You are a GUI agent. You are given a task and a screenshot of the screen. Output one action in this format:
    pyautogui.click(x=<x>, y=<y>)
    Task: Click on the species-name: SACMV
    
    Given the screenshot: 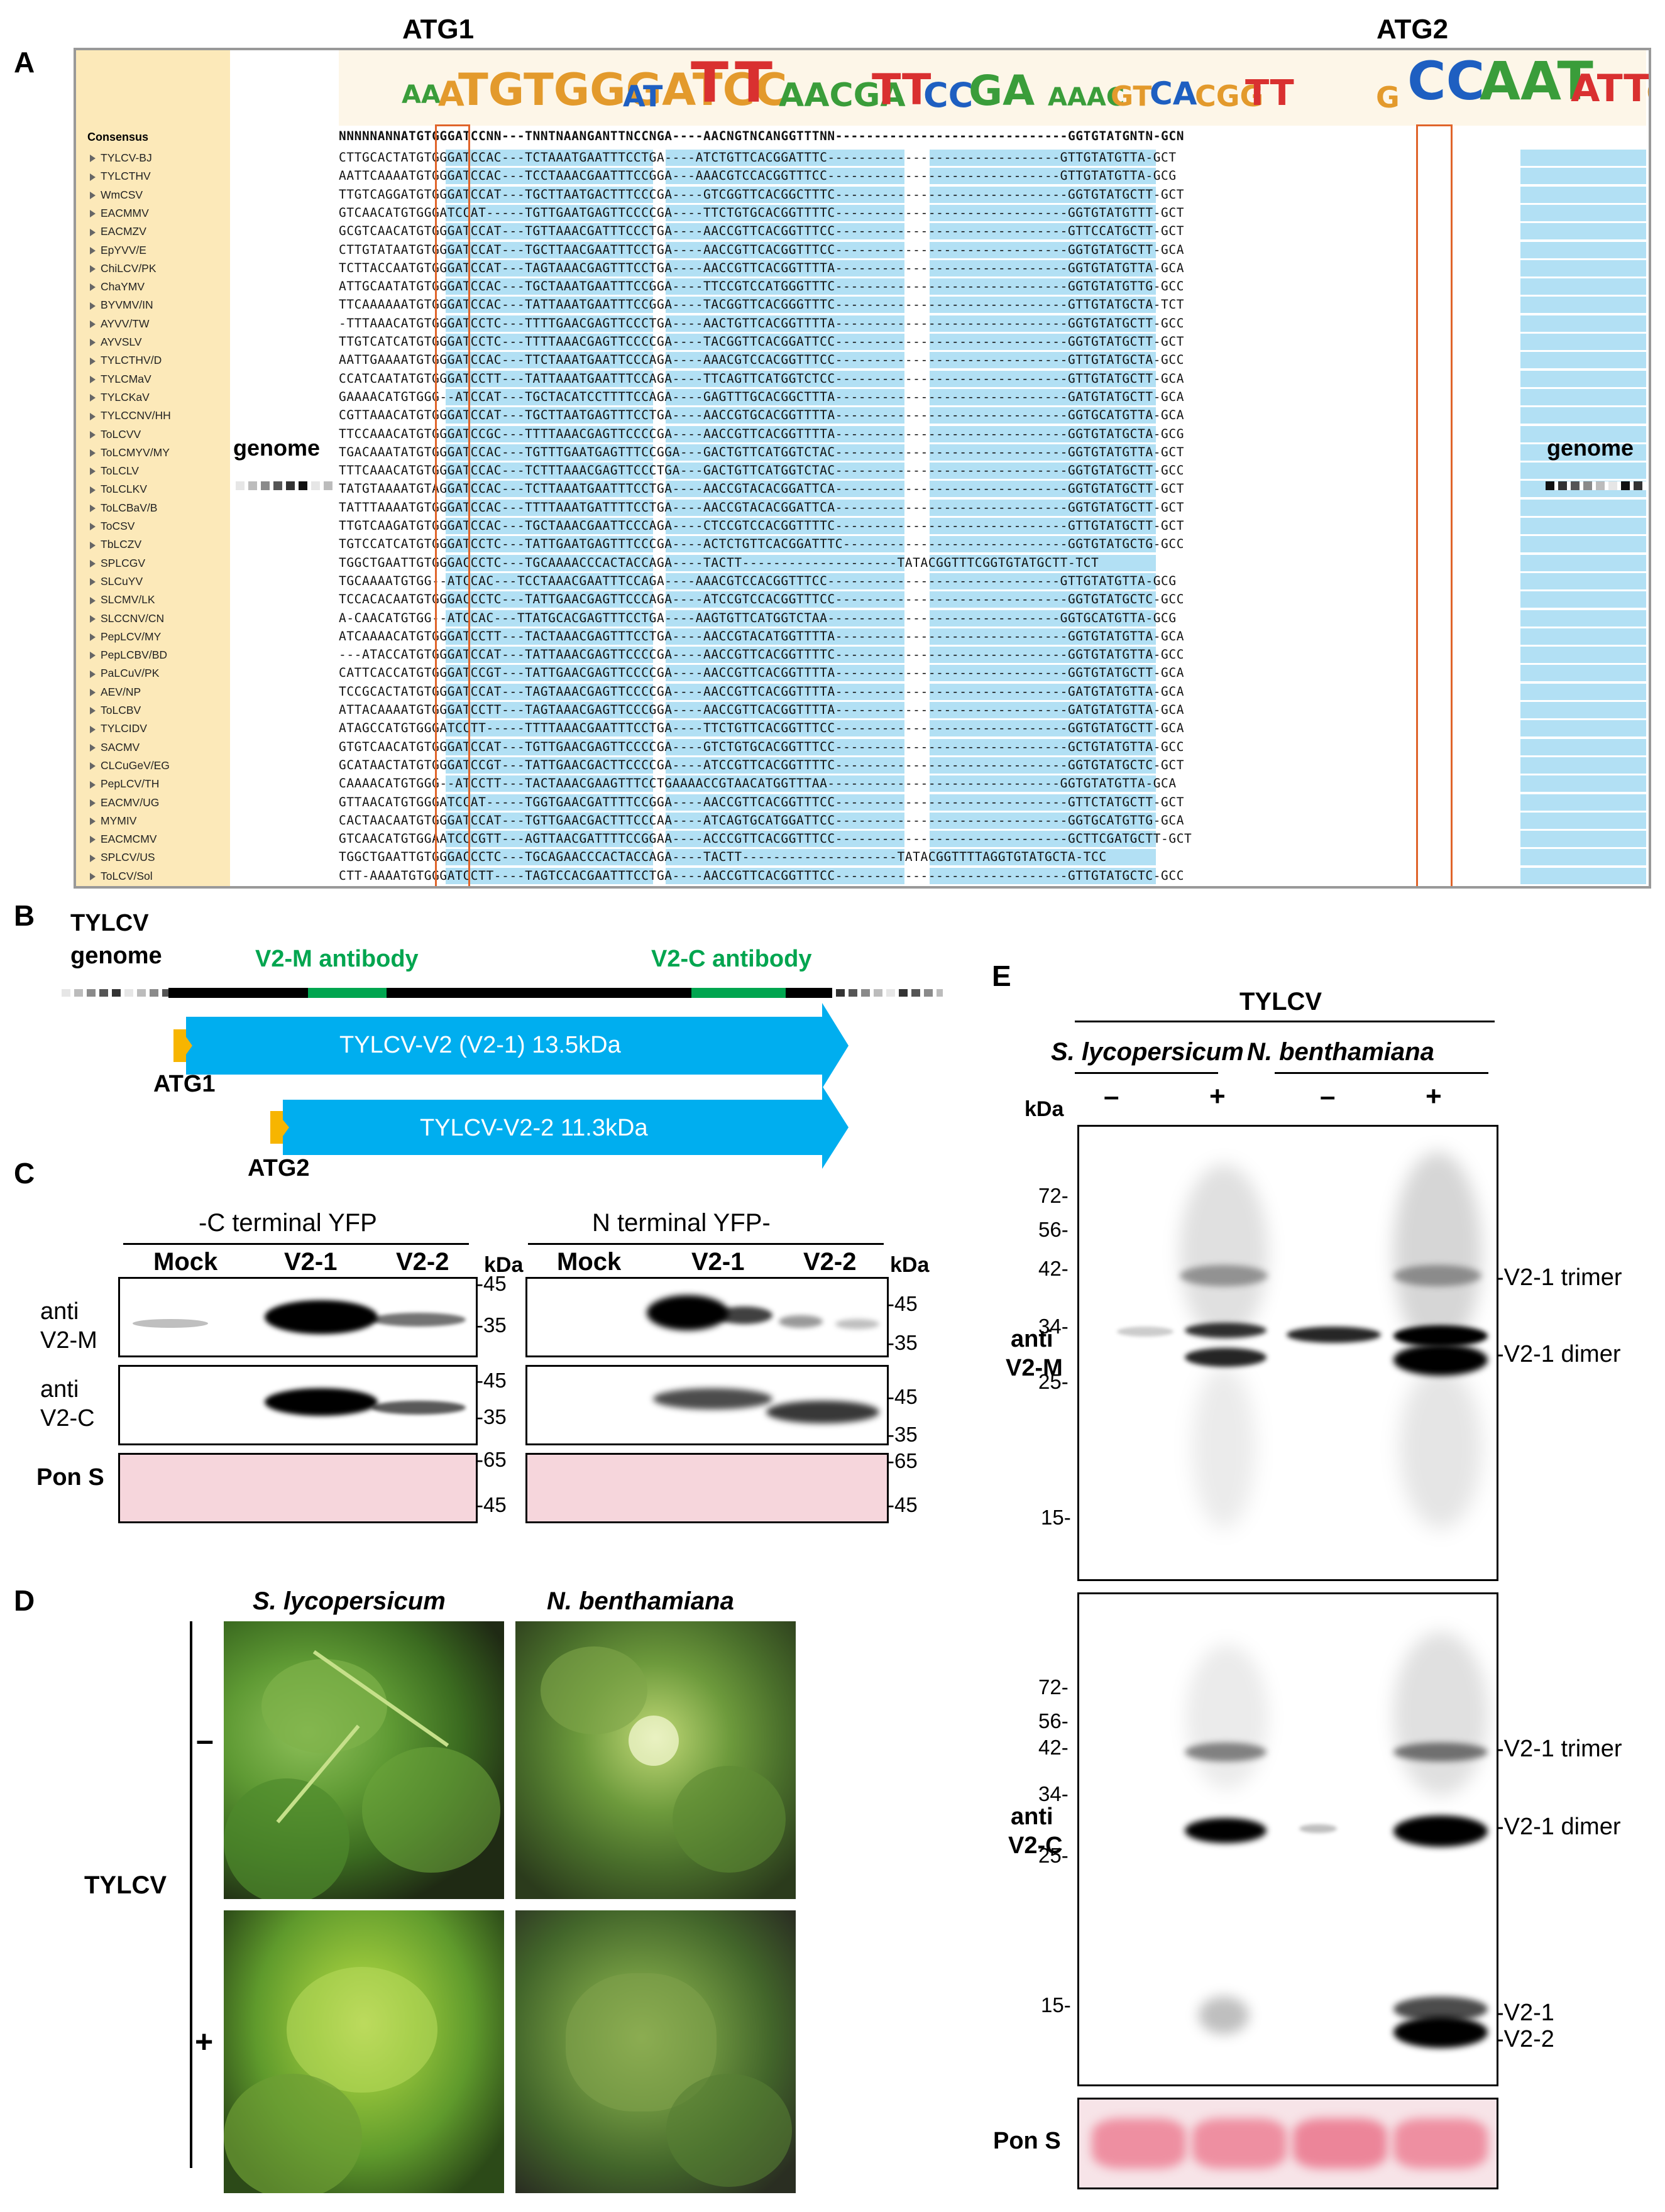 What is the action you would take?
    pyautogui.click(x=115, y=747)
    